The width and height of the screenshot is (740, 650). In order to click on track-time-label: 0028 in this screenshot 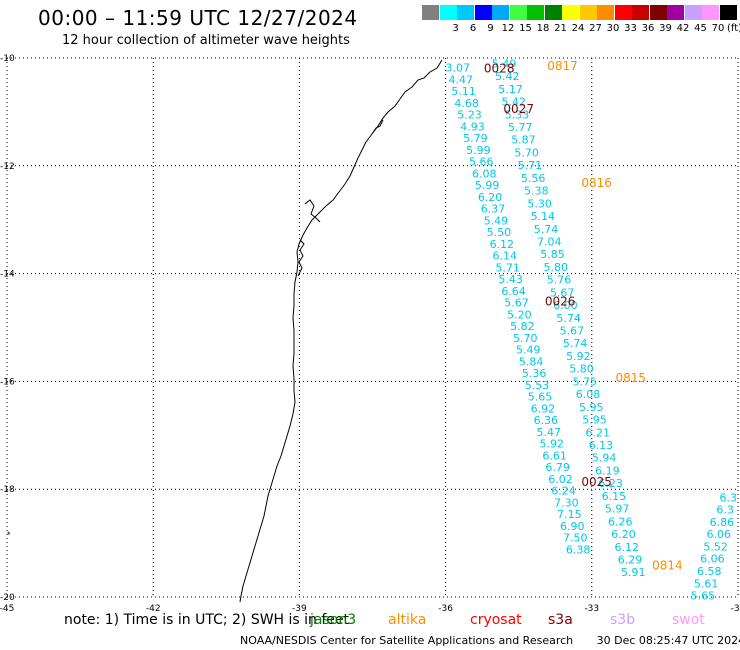, I will do `click(499, 69)`.